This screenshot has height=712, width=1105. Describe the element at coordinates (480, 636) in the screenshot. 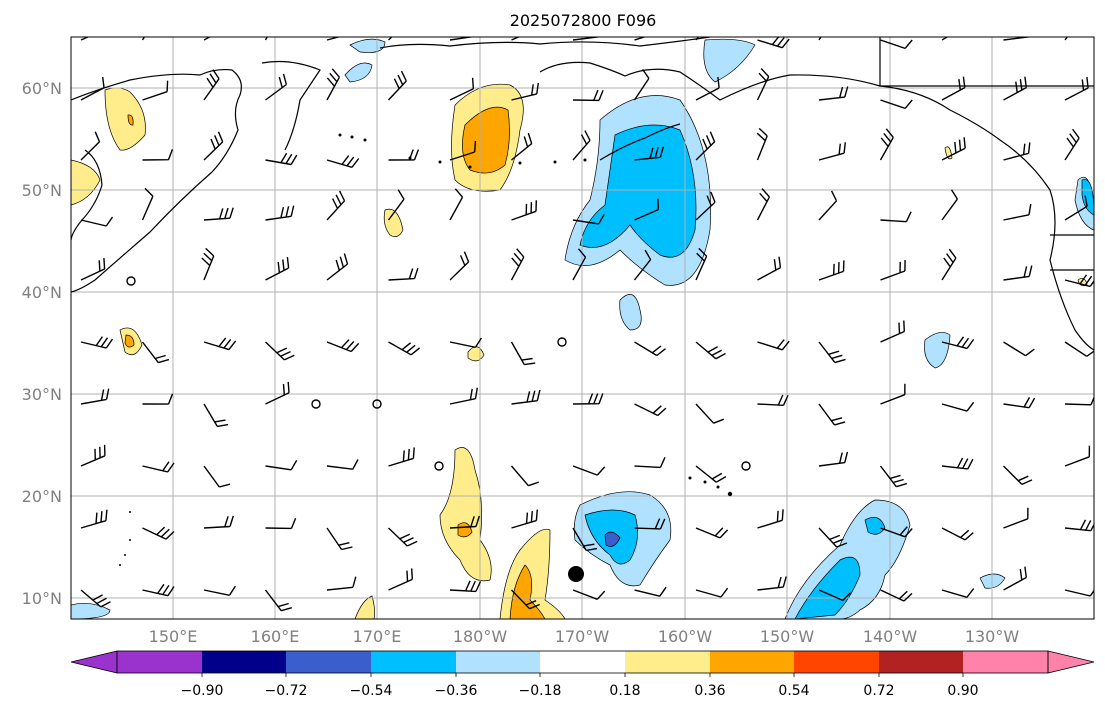

I see `lon-label: 180°W` at that location.